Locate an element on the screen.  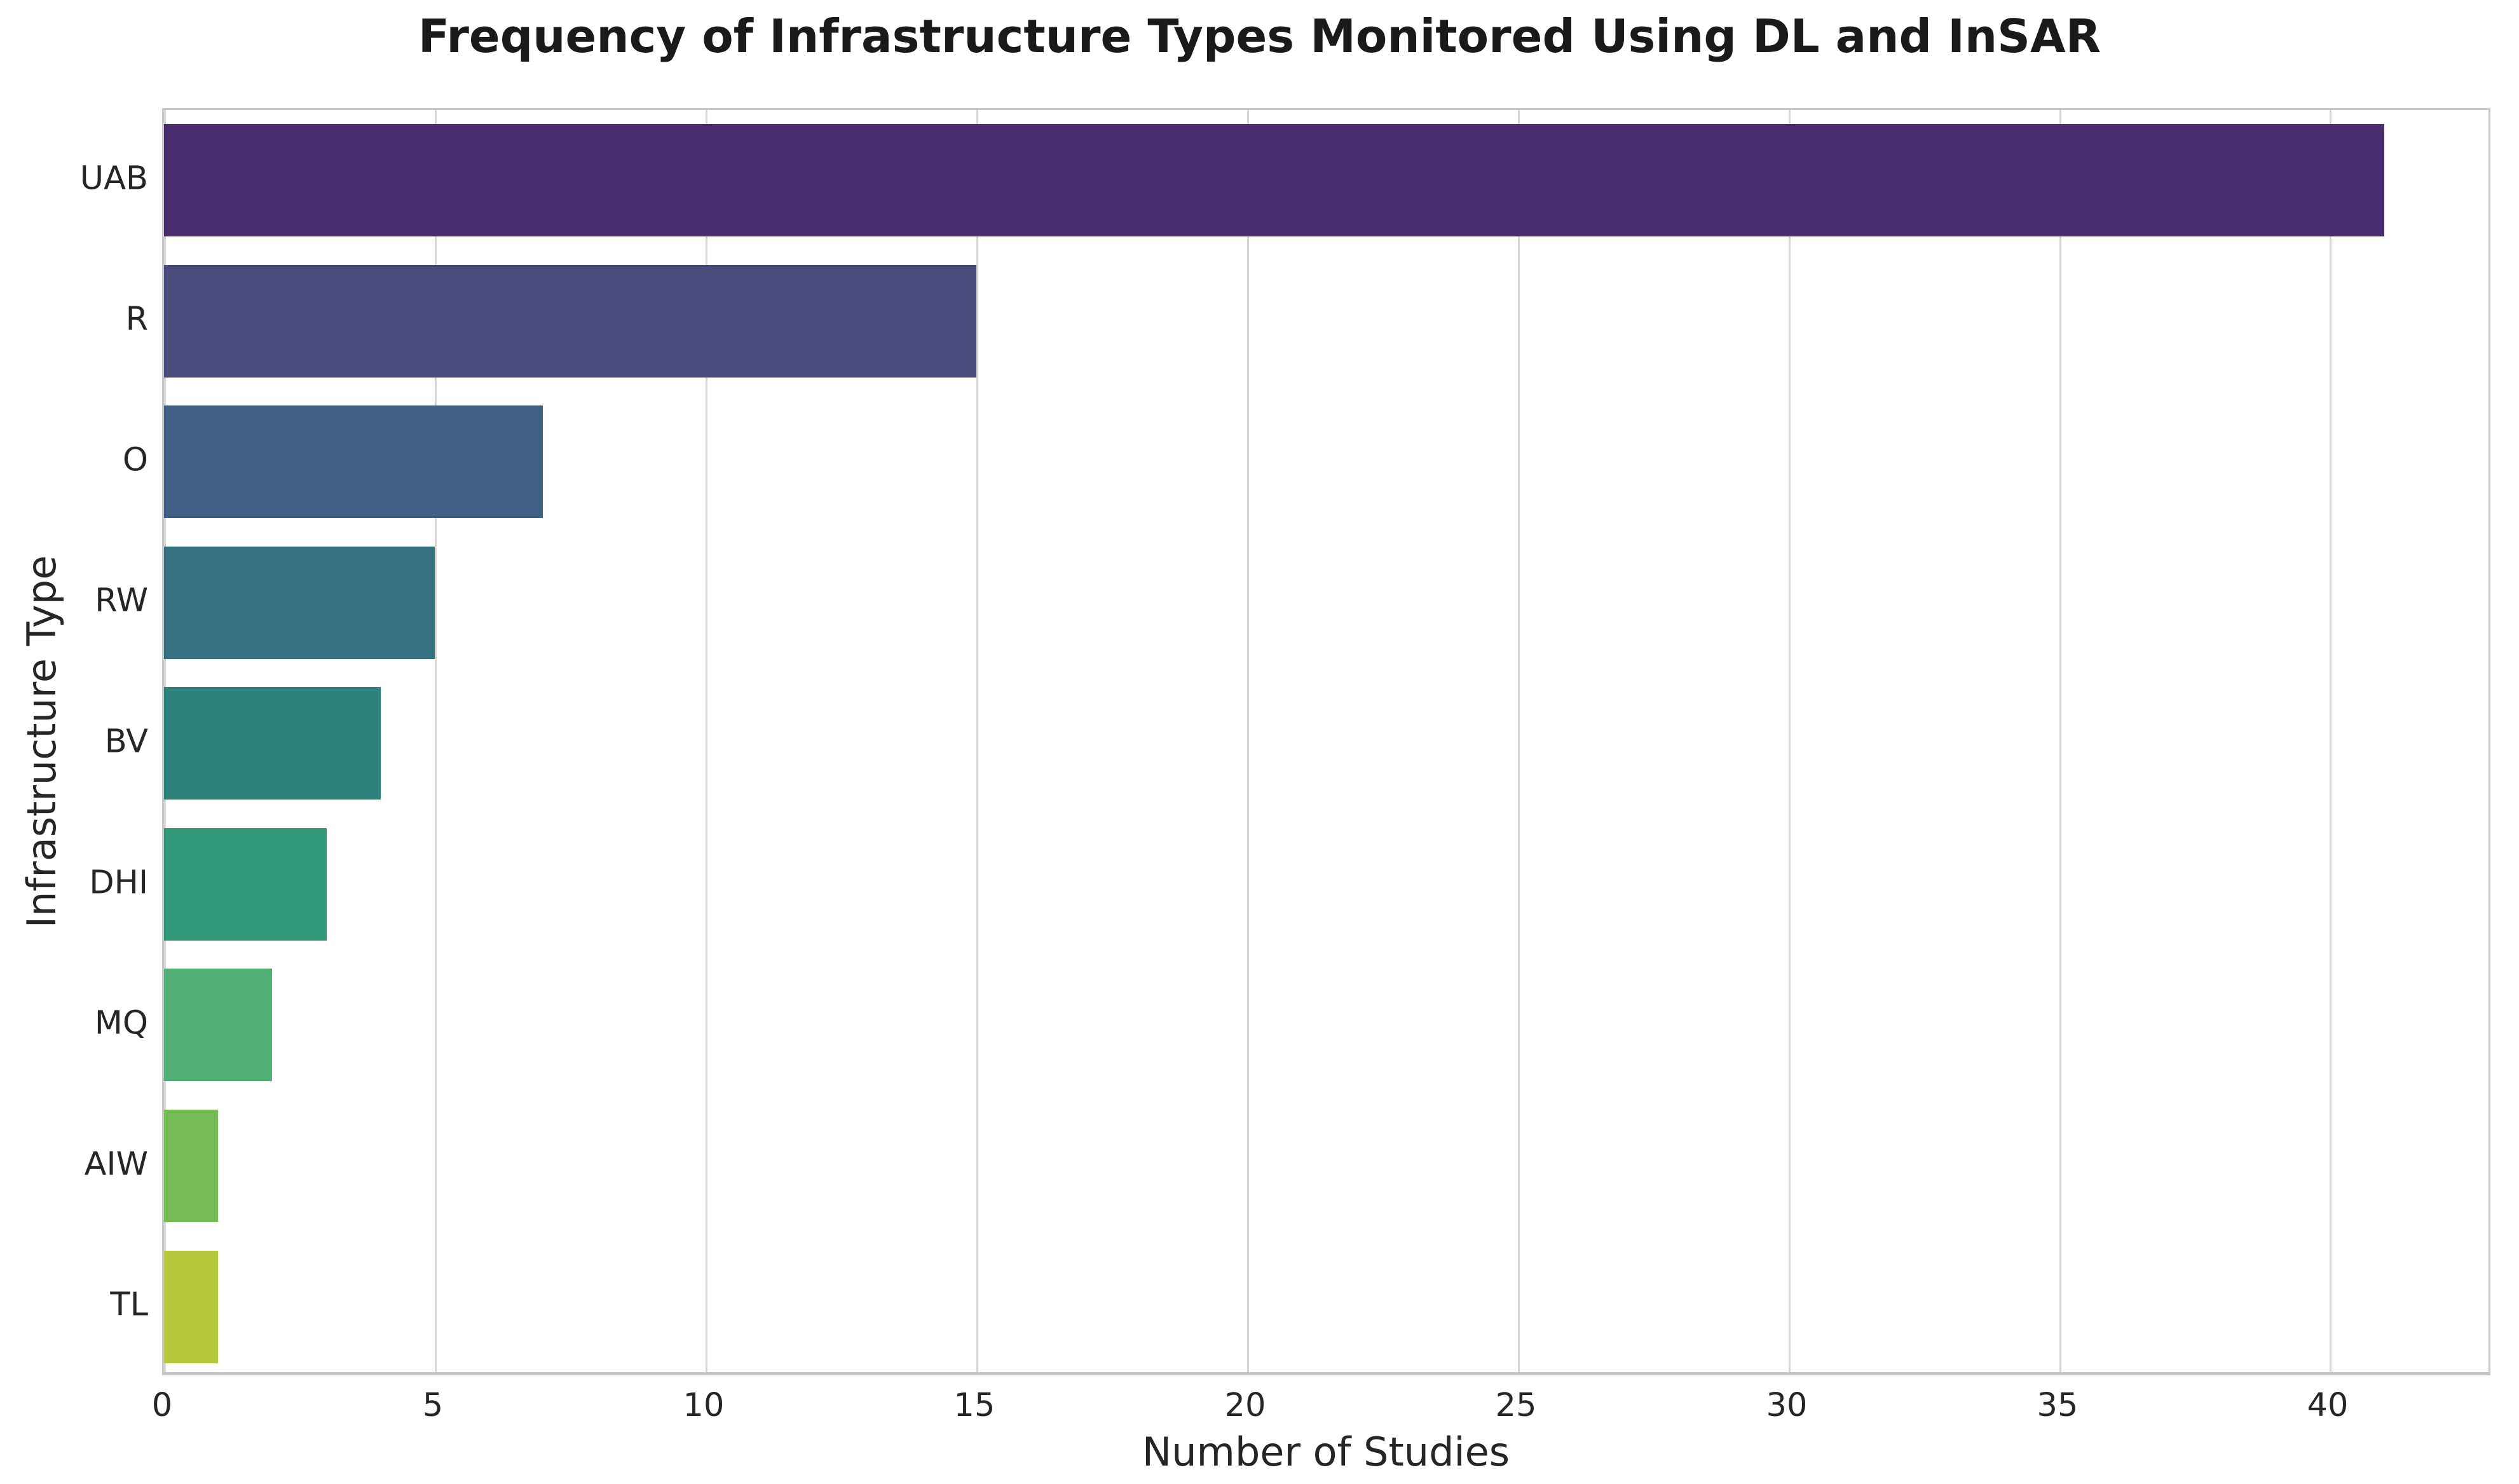
bar-TL is located at coordinates (191, 1307).